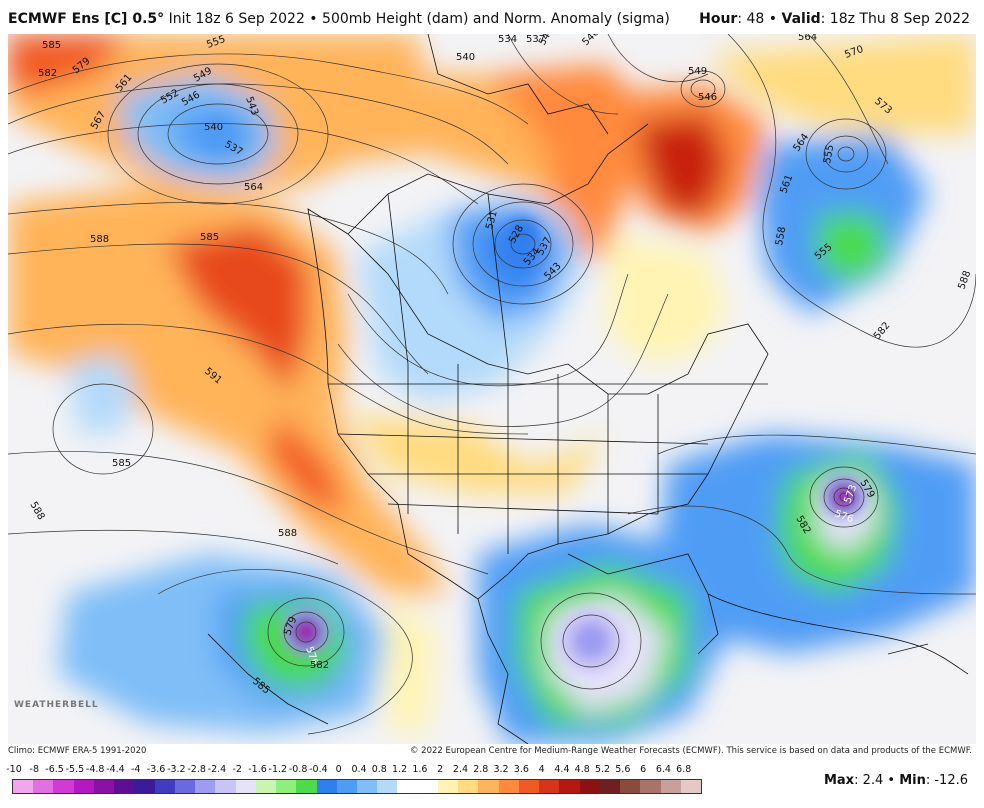  What do you see at coordinates (535, 39) in the screenshot?
I see `contour-label: 537` at bounding box center [535, 39].